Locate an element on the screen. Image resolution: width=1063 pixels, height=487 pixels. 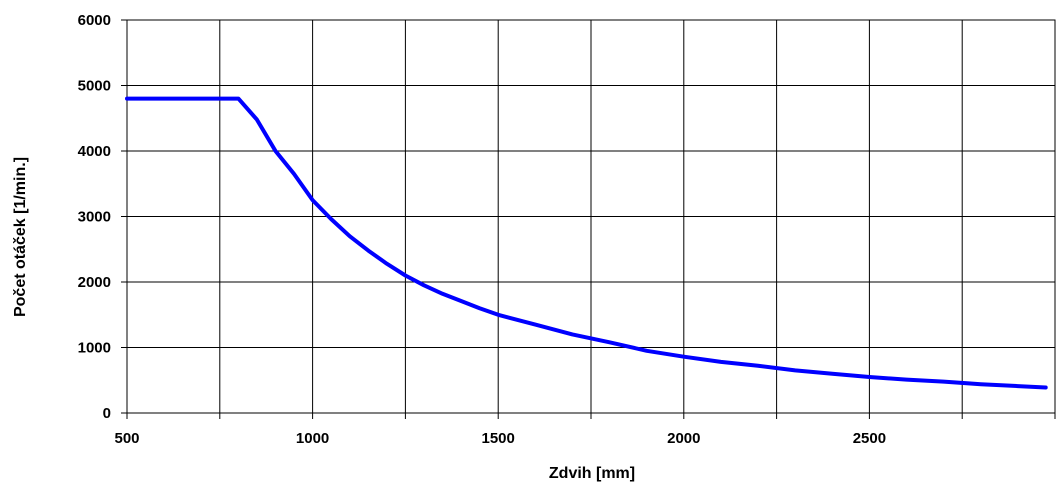
y-tick-label: 0 is located at coordinates (107, 413).